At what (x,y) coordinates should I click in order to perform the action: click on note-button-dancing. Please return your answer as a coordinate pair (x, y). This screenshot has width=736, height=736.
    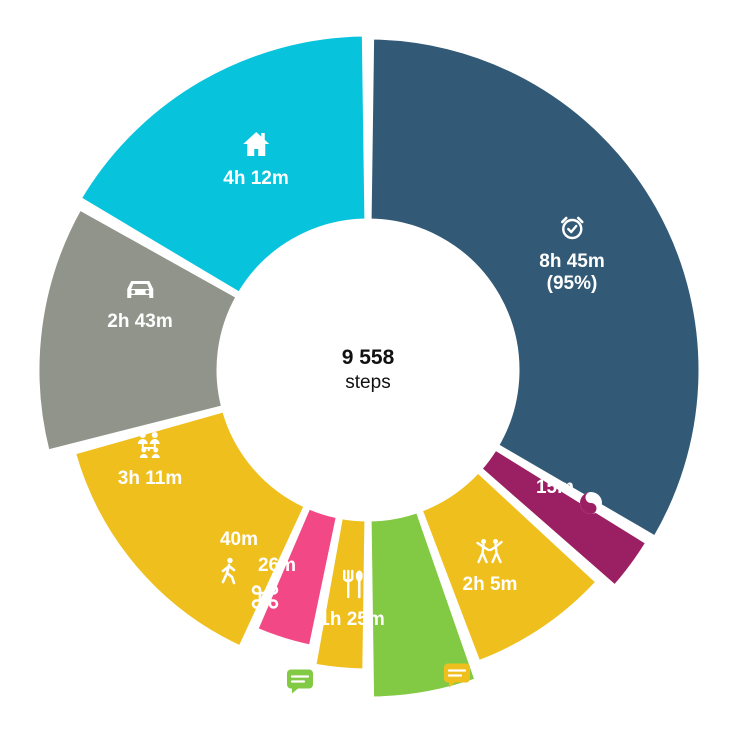
    Looking at the image, I should click on (457, 678).